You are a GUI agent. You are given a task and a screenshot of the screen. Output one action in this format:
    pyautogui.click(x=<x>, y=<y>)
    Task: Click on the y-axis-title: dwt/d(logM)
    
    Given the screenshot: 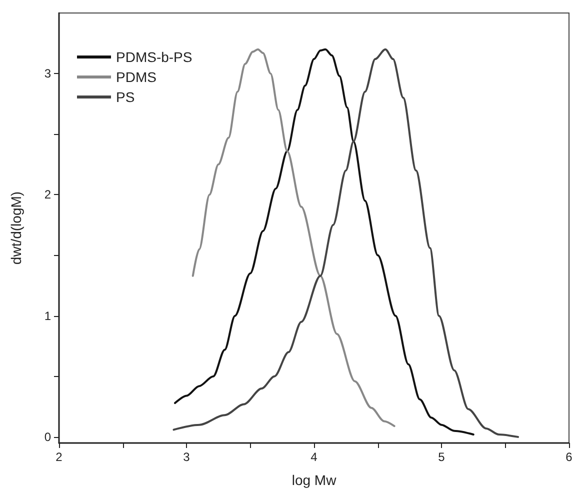 What is the action you would take?
    pyautogui.click(x=16, y=228)
    